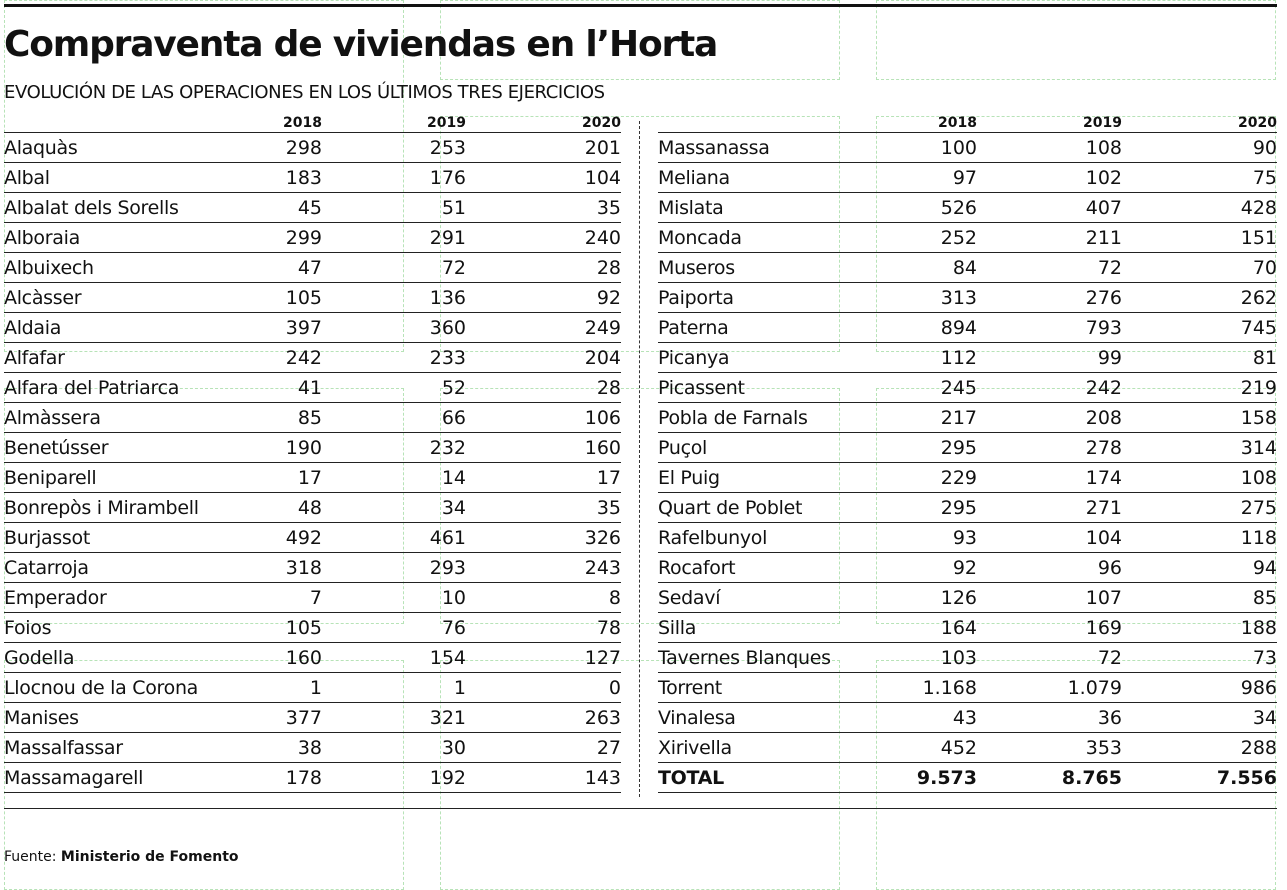 This screenshot has width=1287, height=890. What do you see at coordinates (303, 657) in the screenshot?
I see `value-2018: 160` at bounding box center [303, 657].